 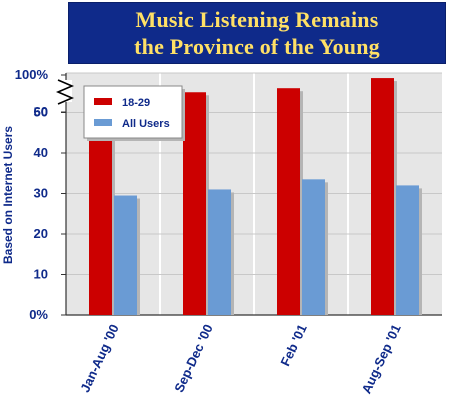 What do you see at coordinates (99, 358) in the screenshot?
I see `x-tick-label: Jan-Aug '00` at bounding box center [99, 358].